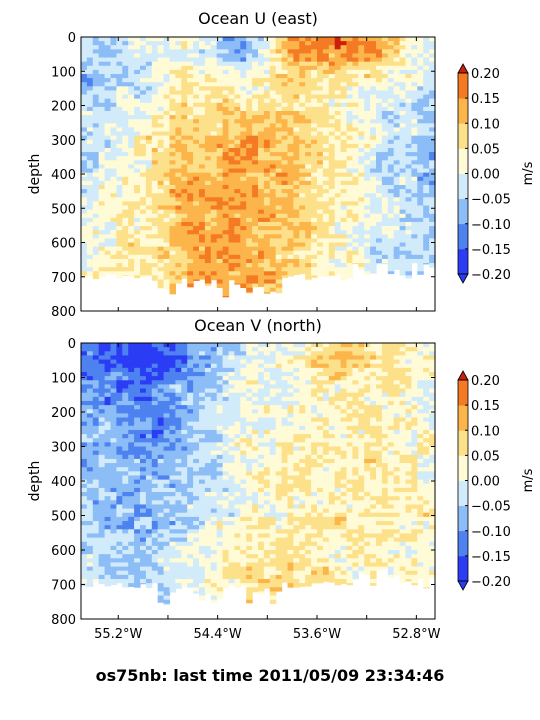 The width and height of the screenshot is (540, 720). What do you see at coordinates (63, 209) in the screenshot?
I see `y-tick-label: 500` at bounding box center [63, 209].